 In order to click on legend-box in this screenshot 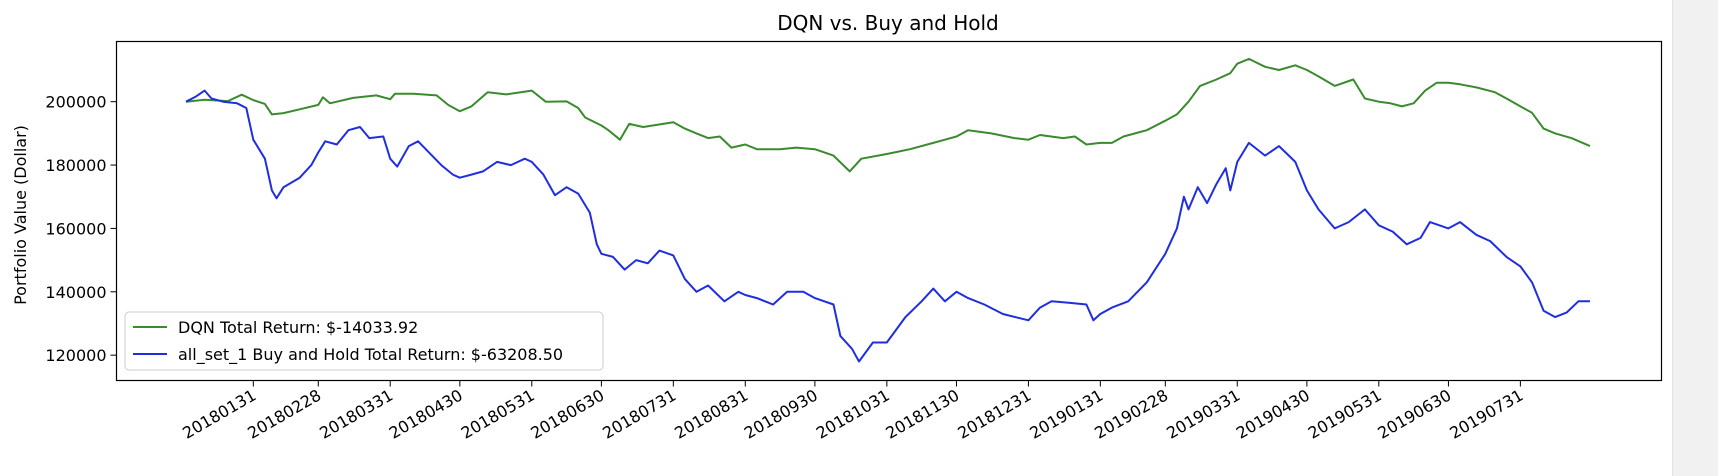, I will do `click(364, 341)`.